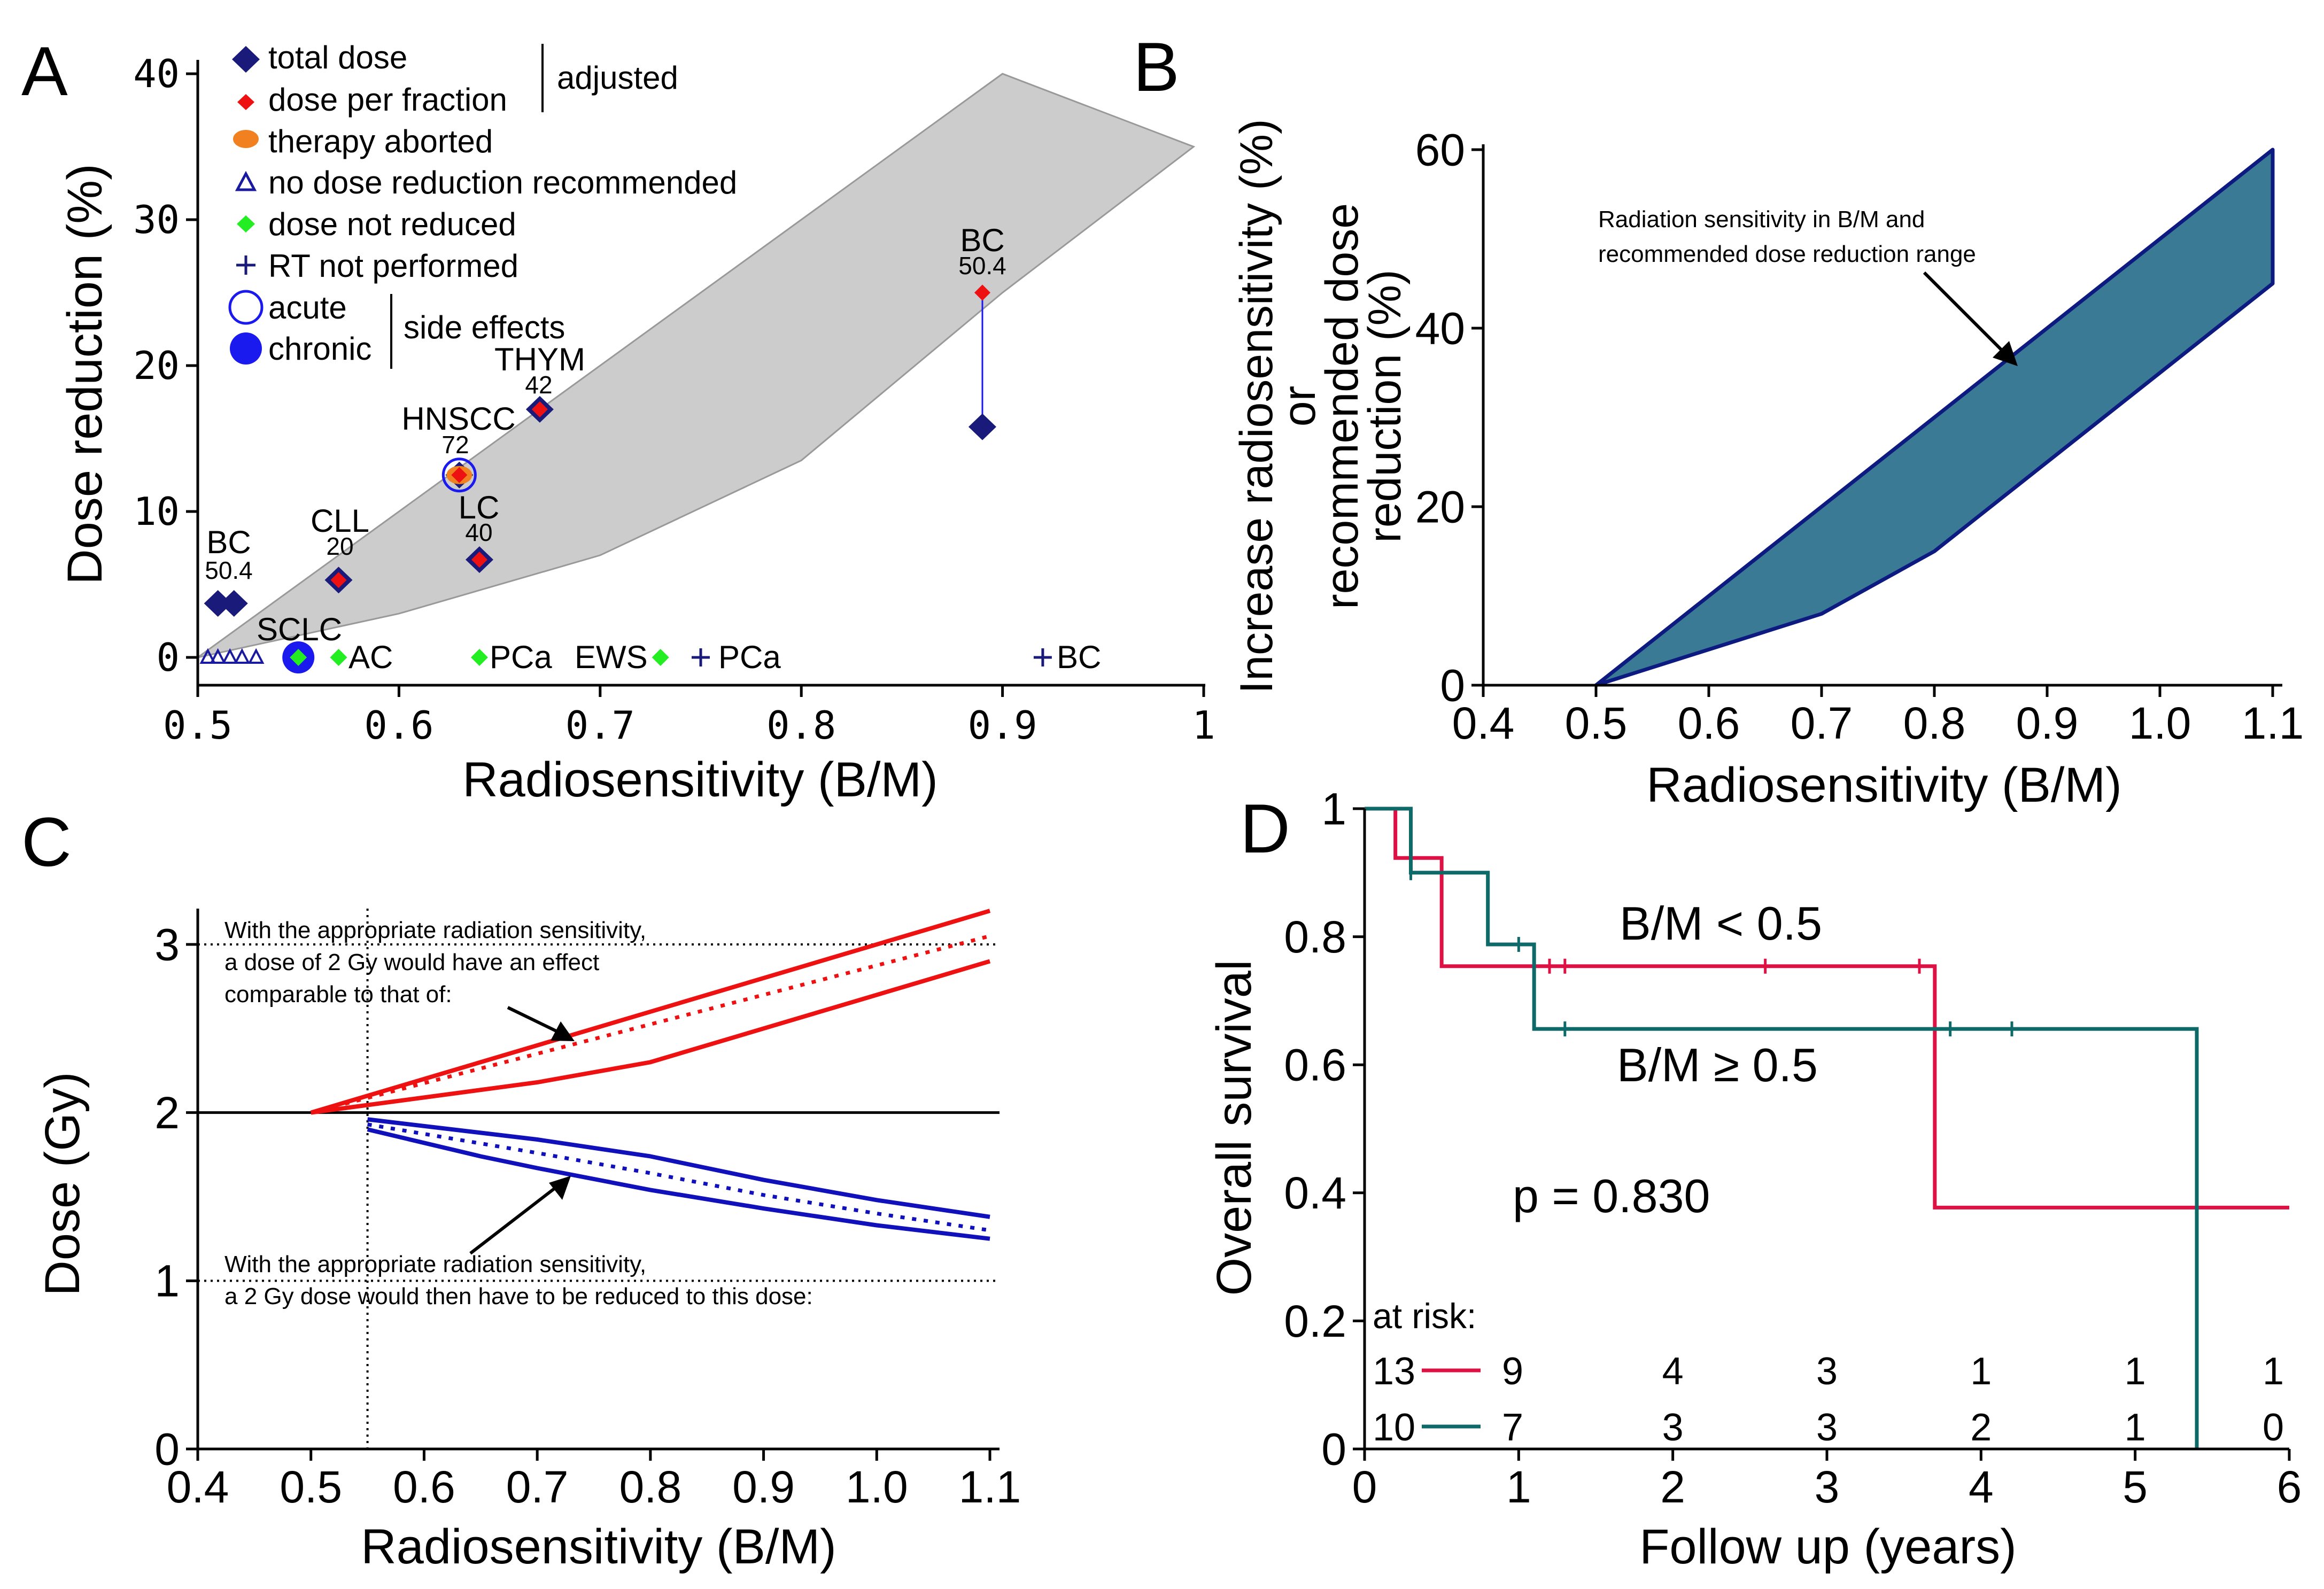 Image resolution: width=2324 pixels, height=1589 pixels. Describe the element at coordinates (484, 327) in the screenshot. I see `legend-group-side-effects: side effects` at that location.